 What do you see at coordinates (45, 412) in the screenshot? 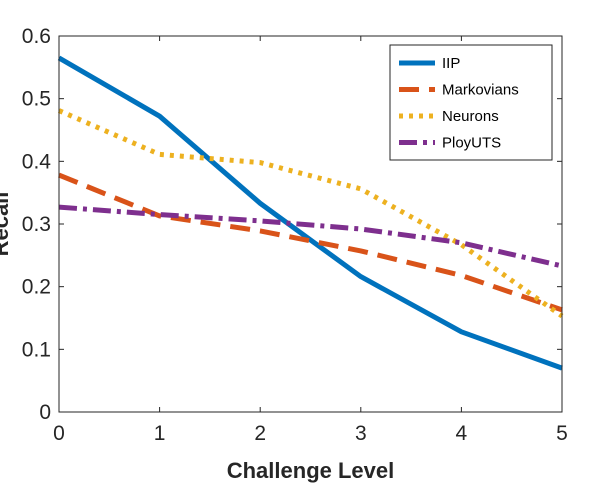
I see `y-tick-label: 0` at bounding box center [45, 412].